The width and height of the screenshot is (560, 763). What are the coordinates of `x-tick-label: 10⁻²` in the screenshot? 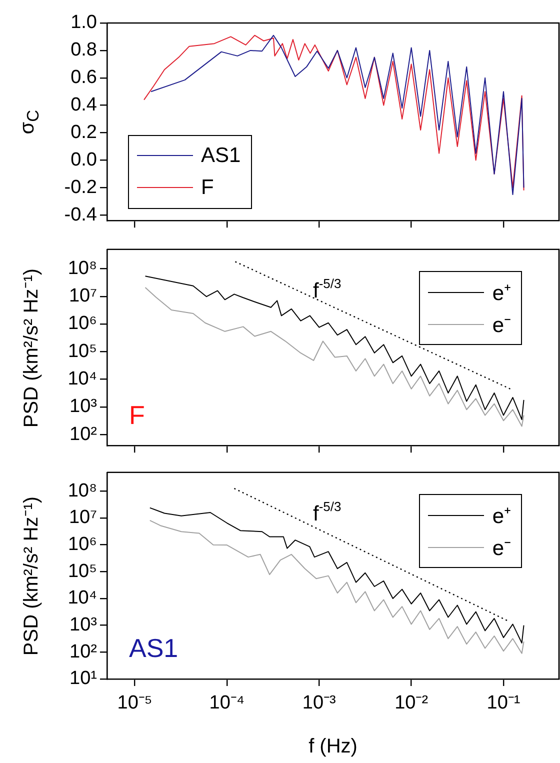 It's located at (411, 703).